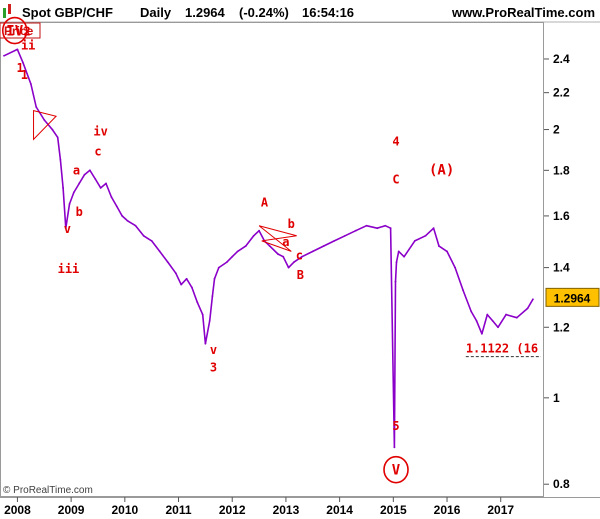  Describe the element at coordinates (100, 131) in the screenshot. I see `wave-label: iv` at that location.